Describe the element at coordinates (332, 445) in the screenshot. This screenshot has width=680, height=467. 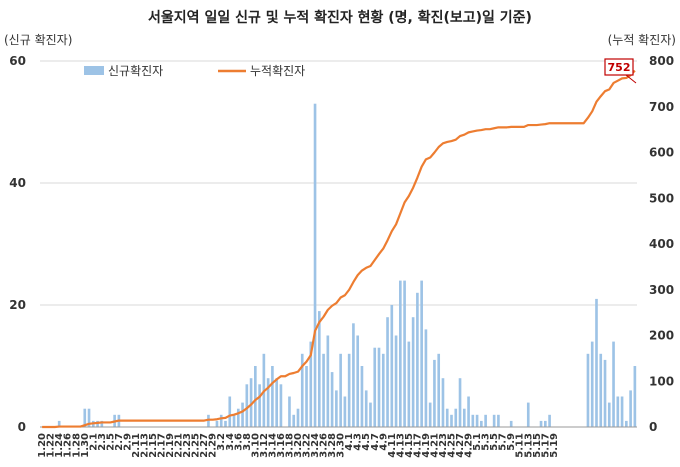
I see `x-tick-label: 3.28` at that location.